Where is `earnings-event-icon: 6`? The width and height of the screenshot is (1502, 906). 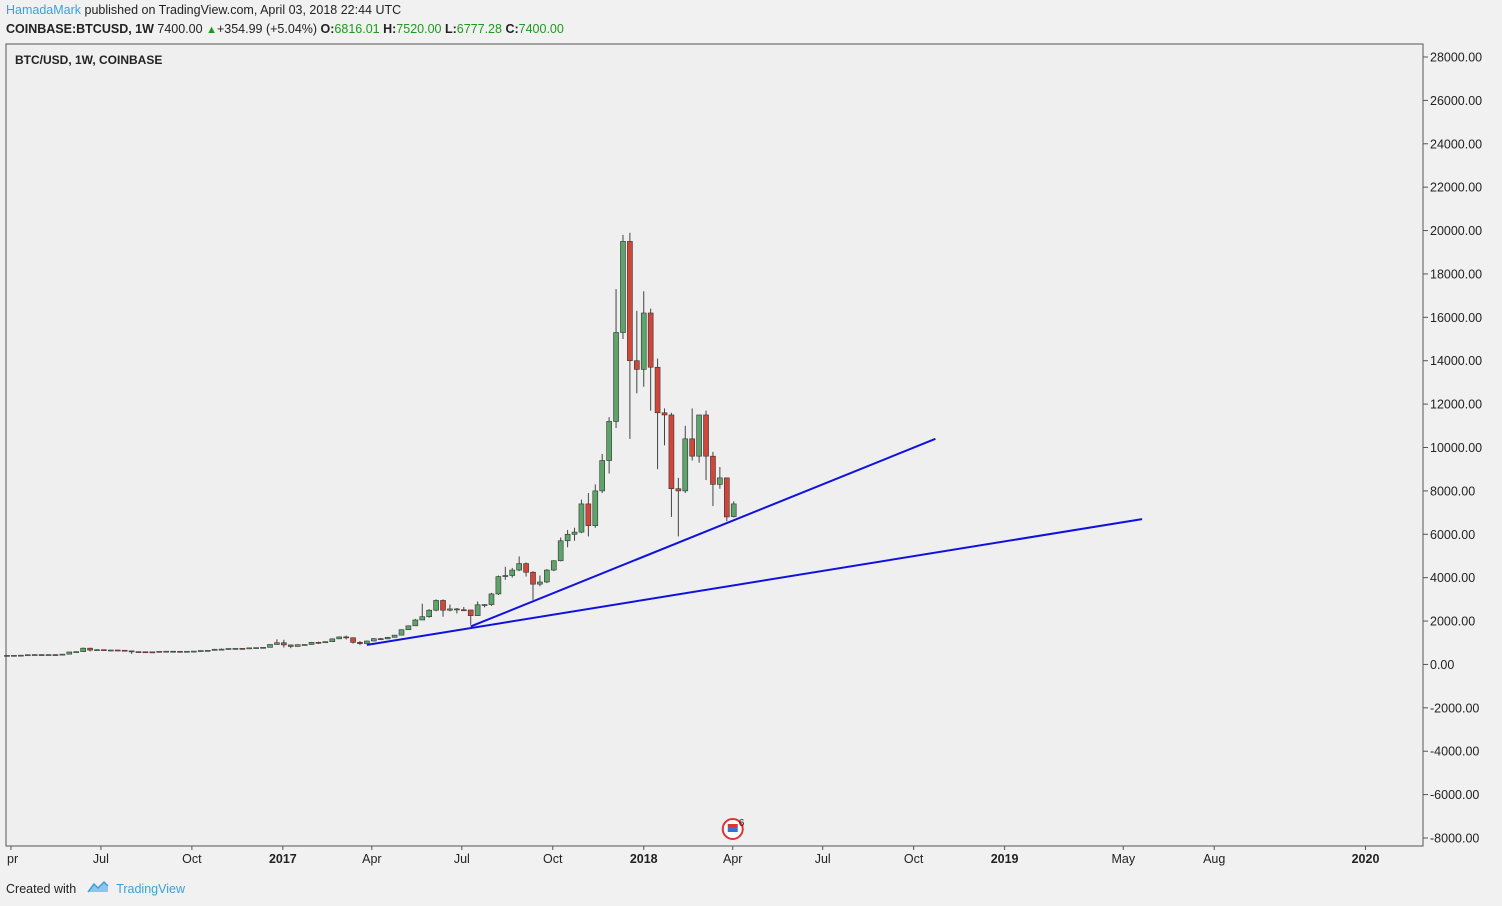 earnings-event-icon: 6 is located at coordinates (733, 829).